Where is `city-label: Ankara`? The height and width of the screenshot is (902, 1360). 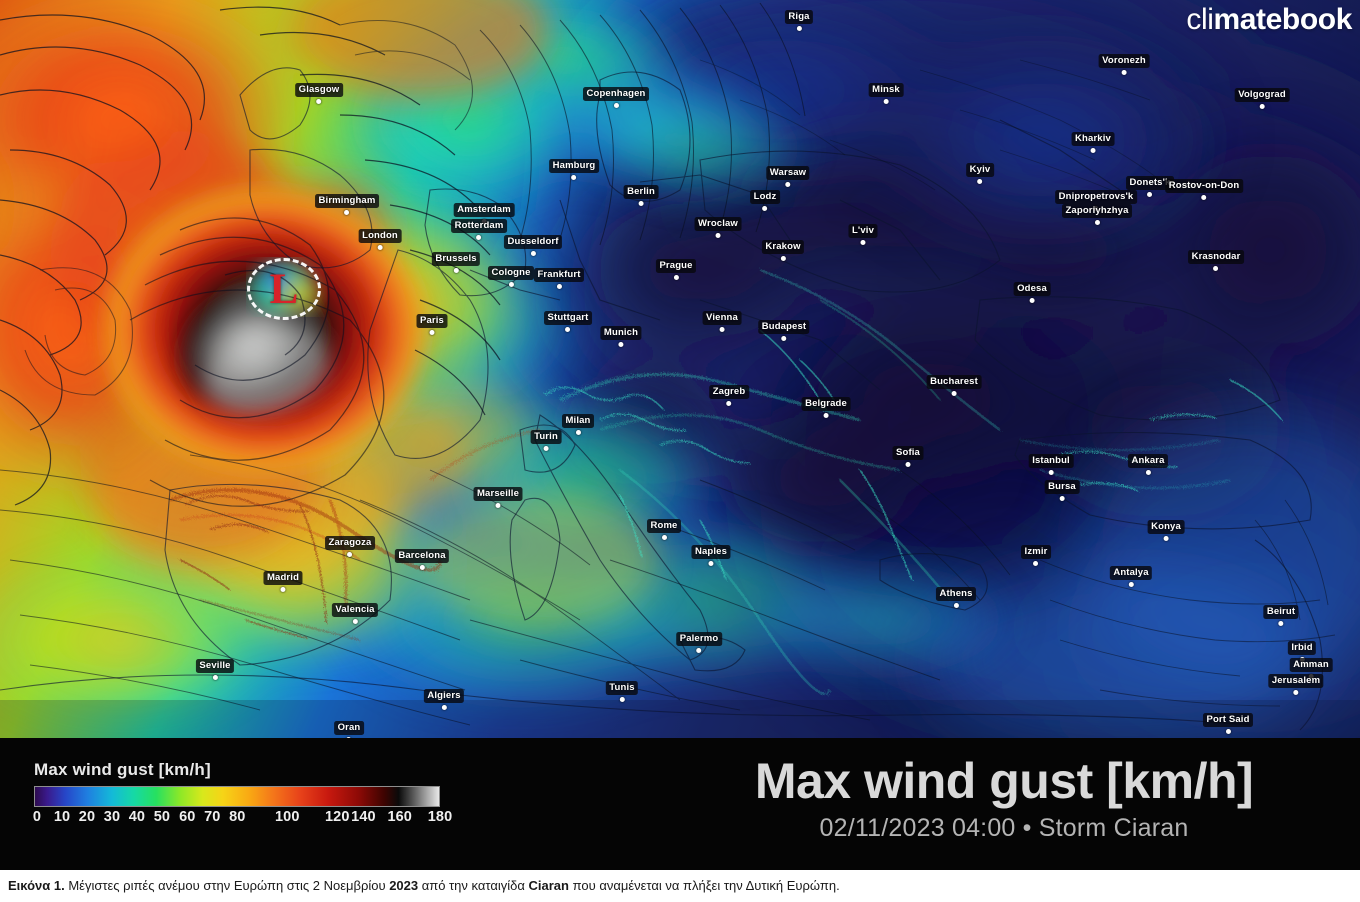 city-label: Ankara is located at coordinates (1148, 462).